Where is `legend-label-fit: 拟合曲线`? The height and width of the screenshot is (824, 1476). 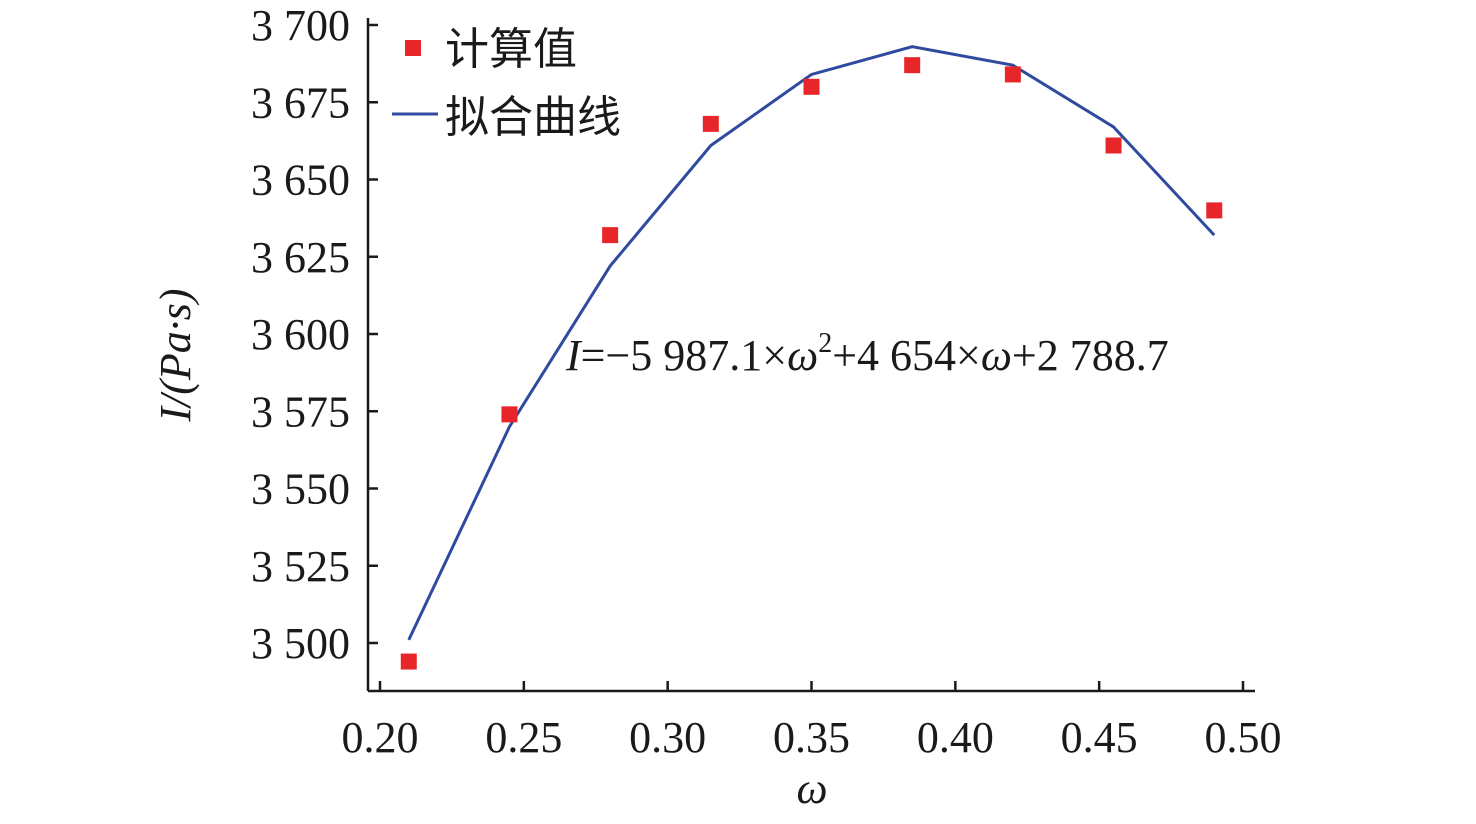
legend-label-fit: 拟合曲线 is located at coordinates (533, 117).